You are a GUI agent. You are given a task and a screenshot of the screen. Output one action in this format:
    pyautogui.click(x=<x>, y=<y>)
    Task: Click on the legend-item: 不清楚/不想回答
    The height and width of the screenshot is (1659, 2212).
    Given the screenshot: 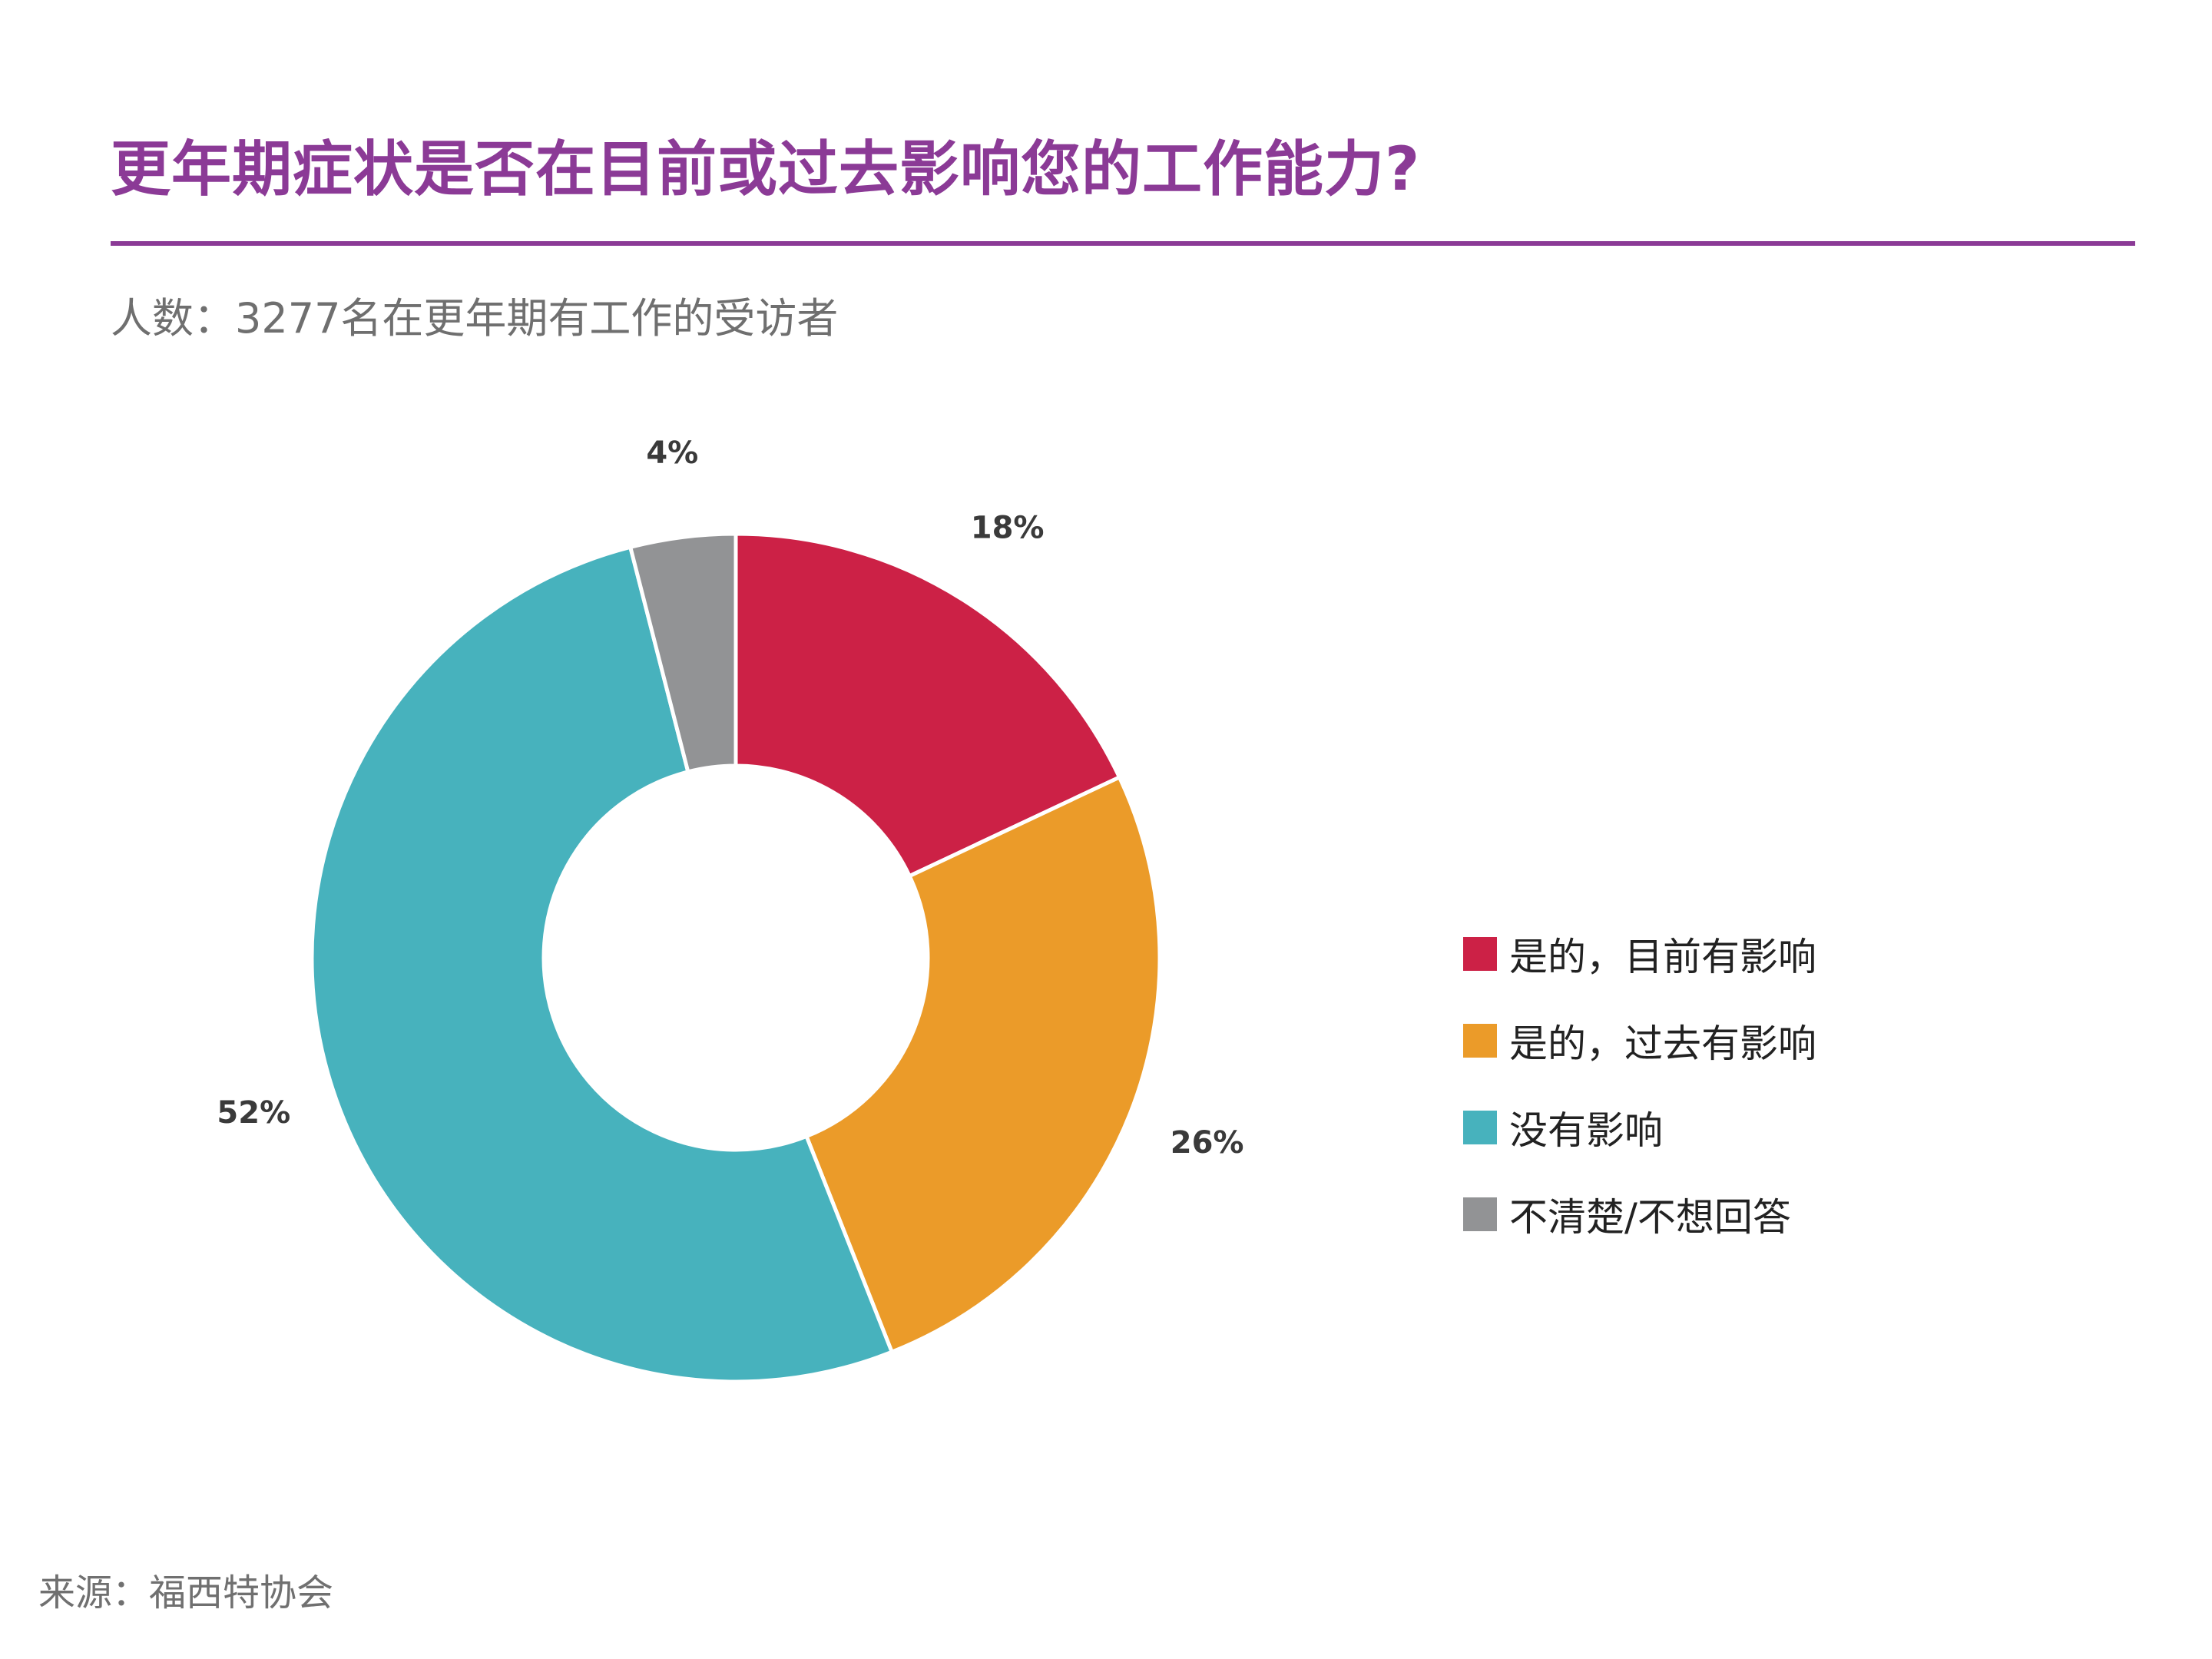 What is the action you would take?
    pyautogui.click(x=1640, y=1214)
    